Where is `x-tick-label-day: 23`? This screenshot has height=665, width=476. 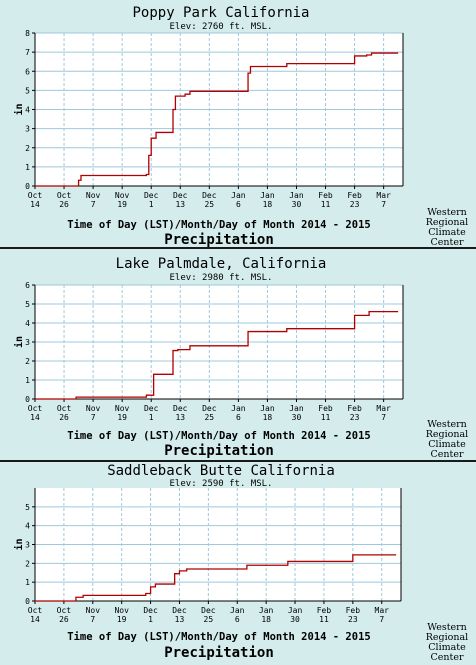 x-tick-label-day: 23 is located at coordinates (353, 619).